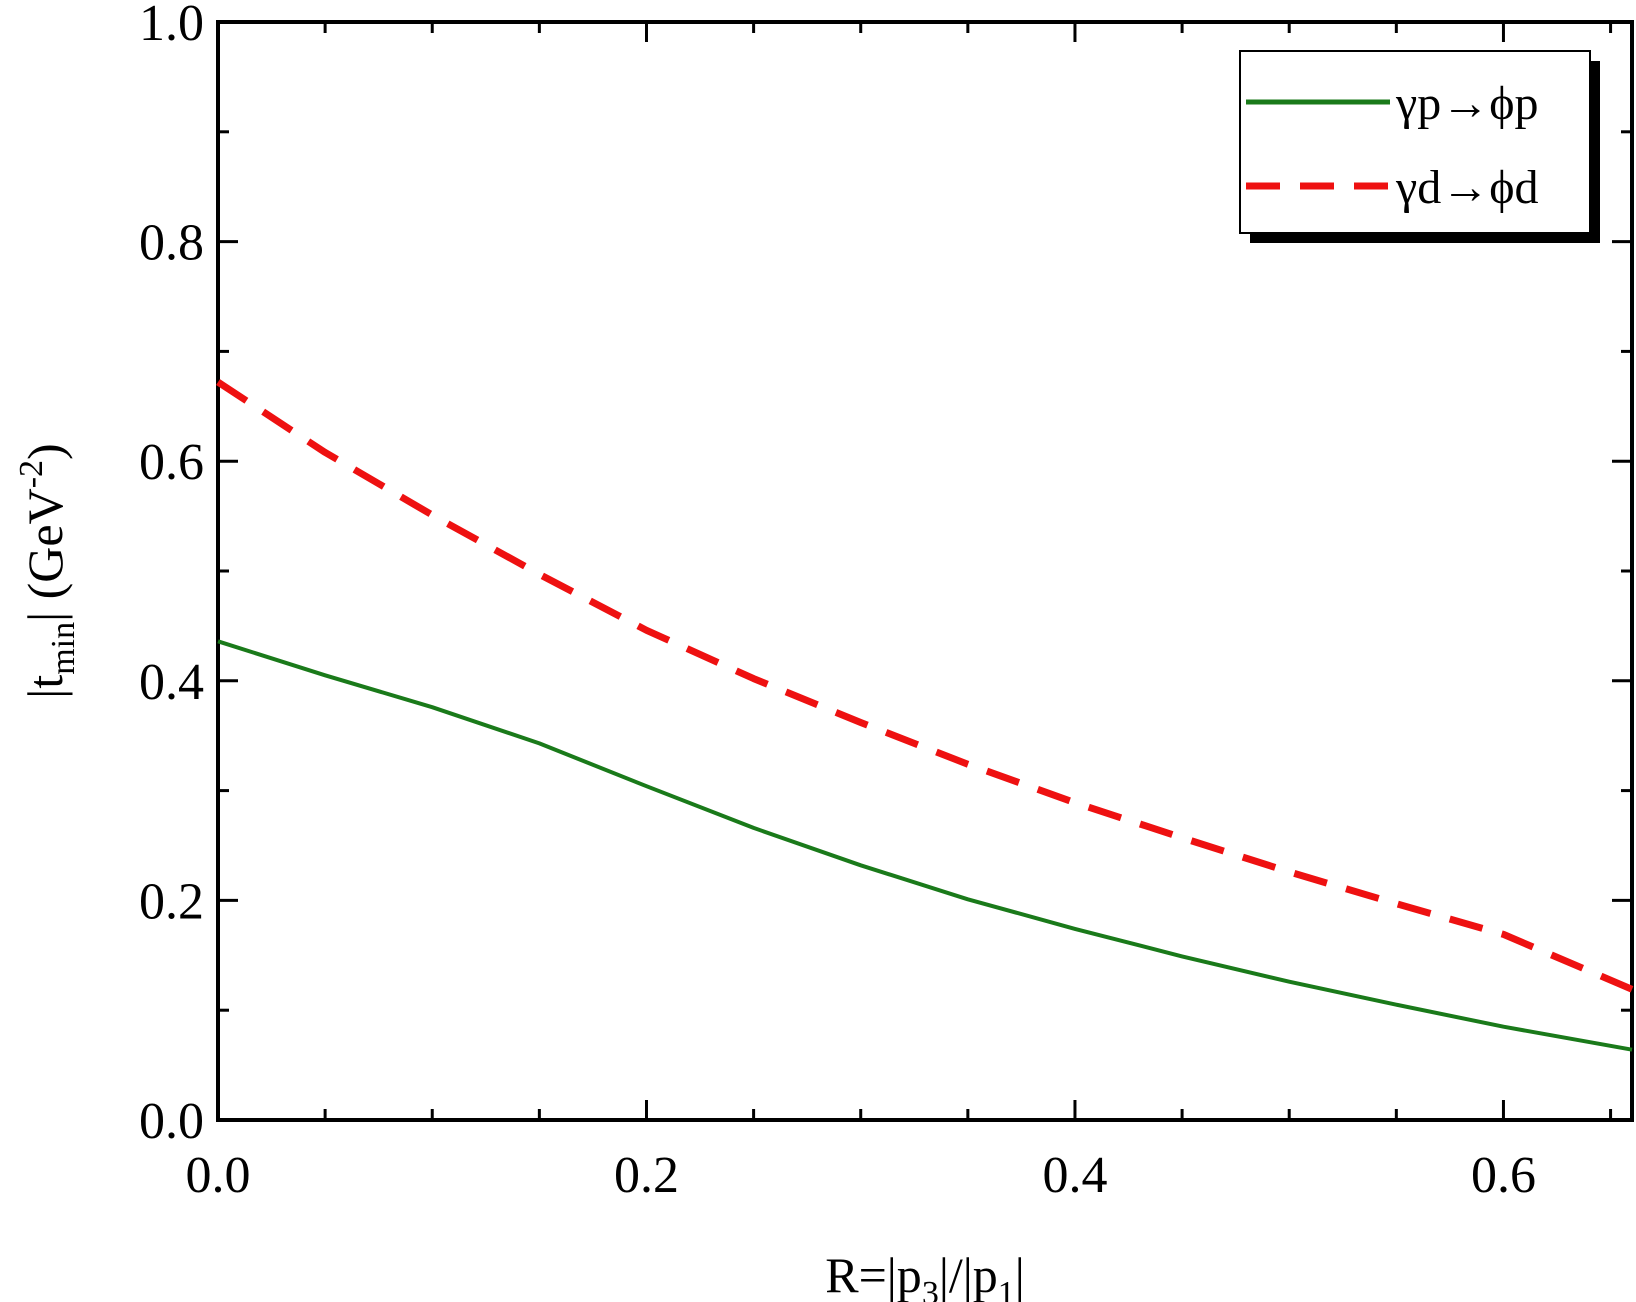  Describe the element at coordinates (171, 462) in the screenshot. I see `y-tick-label: 0.6` at that location.